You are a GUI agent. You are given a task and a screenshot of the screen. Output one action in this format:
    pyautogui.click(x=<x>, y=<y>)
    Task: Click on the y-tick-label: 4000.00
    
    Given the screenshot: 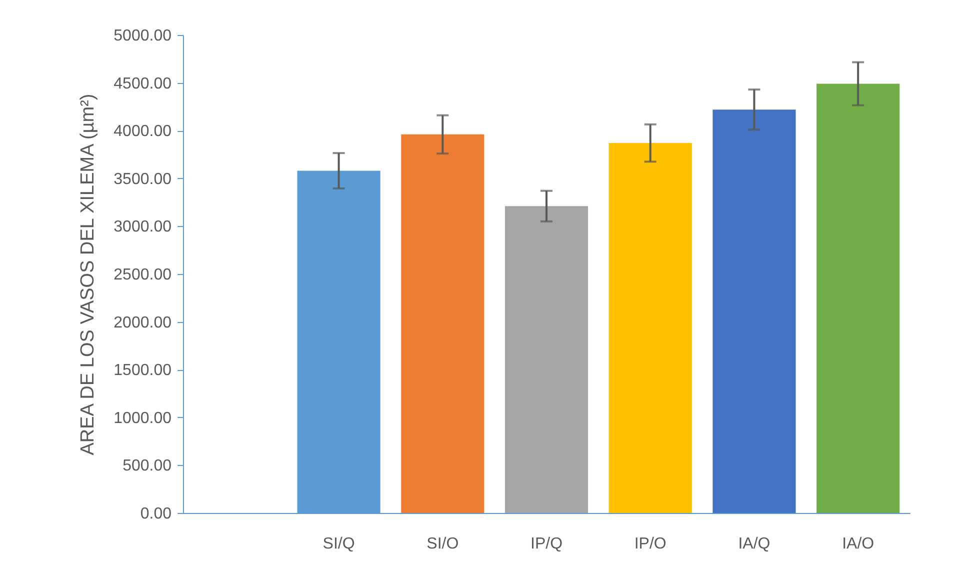 What is the action you would take?
    pyautogui.click(x=143, y=131)
    